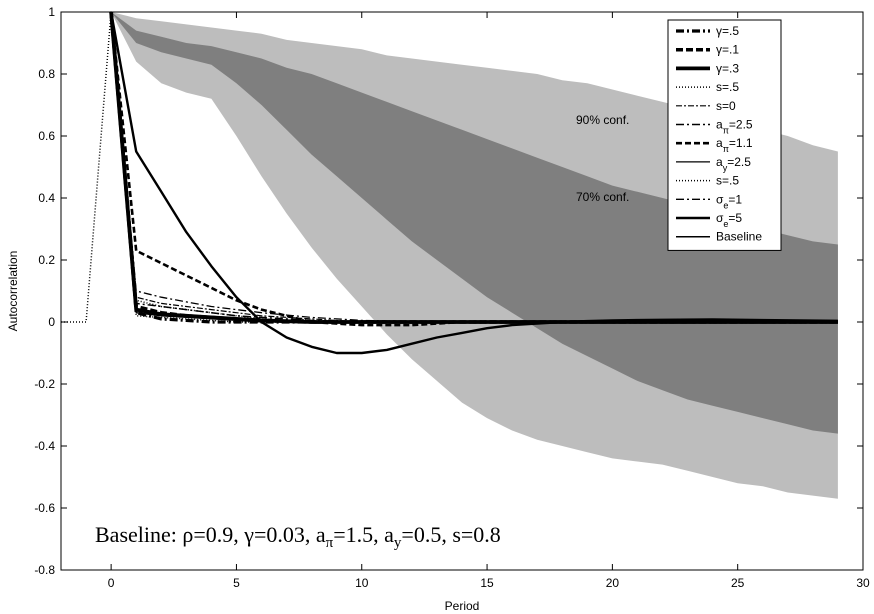 The height and width of the screenshot is (614, 874). I want to click on y-tick-label-8: 0.8, so click(46, 74).